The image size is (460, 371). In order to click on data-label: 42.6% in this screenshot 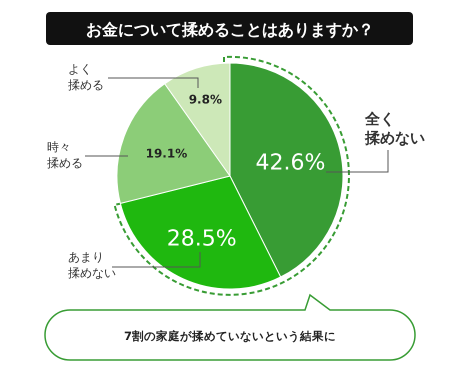, I will do `click(291, 163)`.